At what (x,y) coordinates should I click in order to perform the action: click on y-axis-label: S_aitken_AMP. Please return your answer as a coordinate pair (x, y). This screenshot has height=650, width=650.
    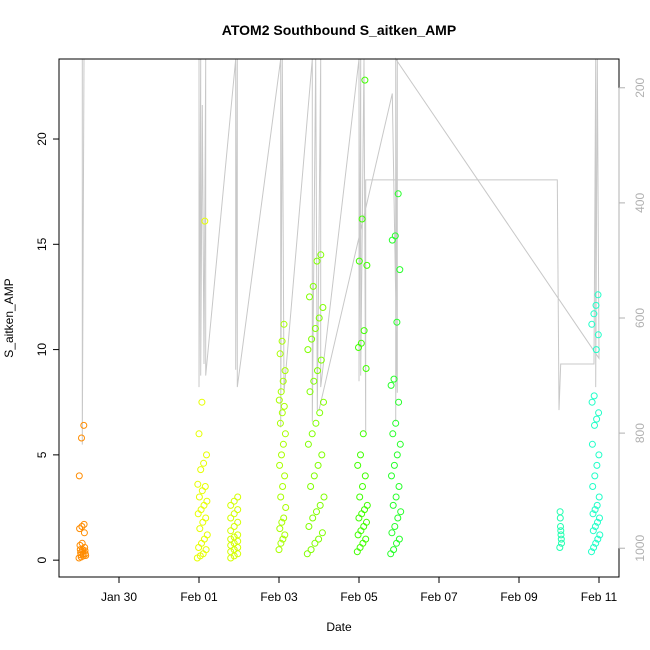
    Looking at the image, I should click on (9, 317).